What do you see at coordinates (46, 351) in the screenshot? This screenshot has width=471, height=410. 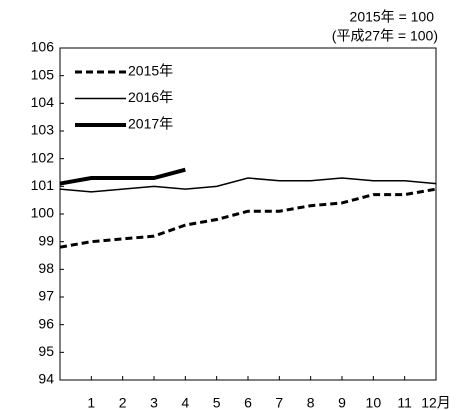 I see `y-tick-label: 95` at bounding box center [46, 351].